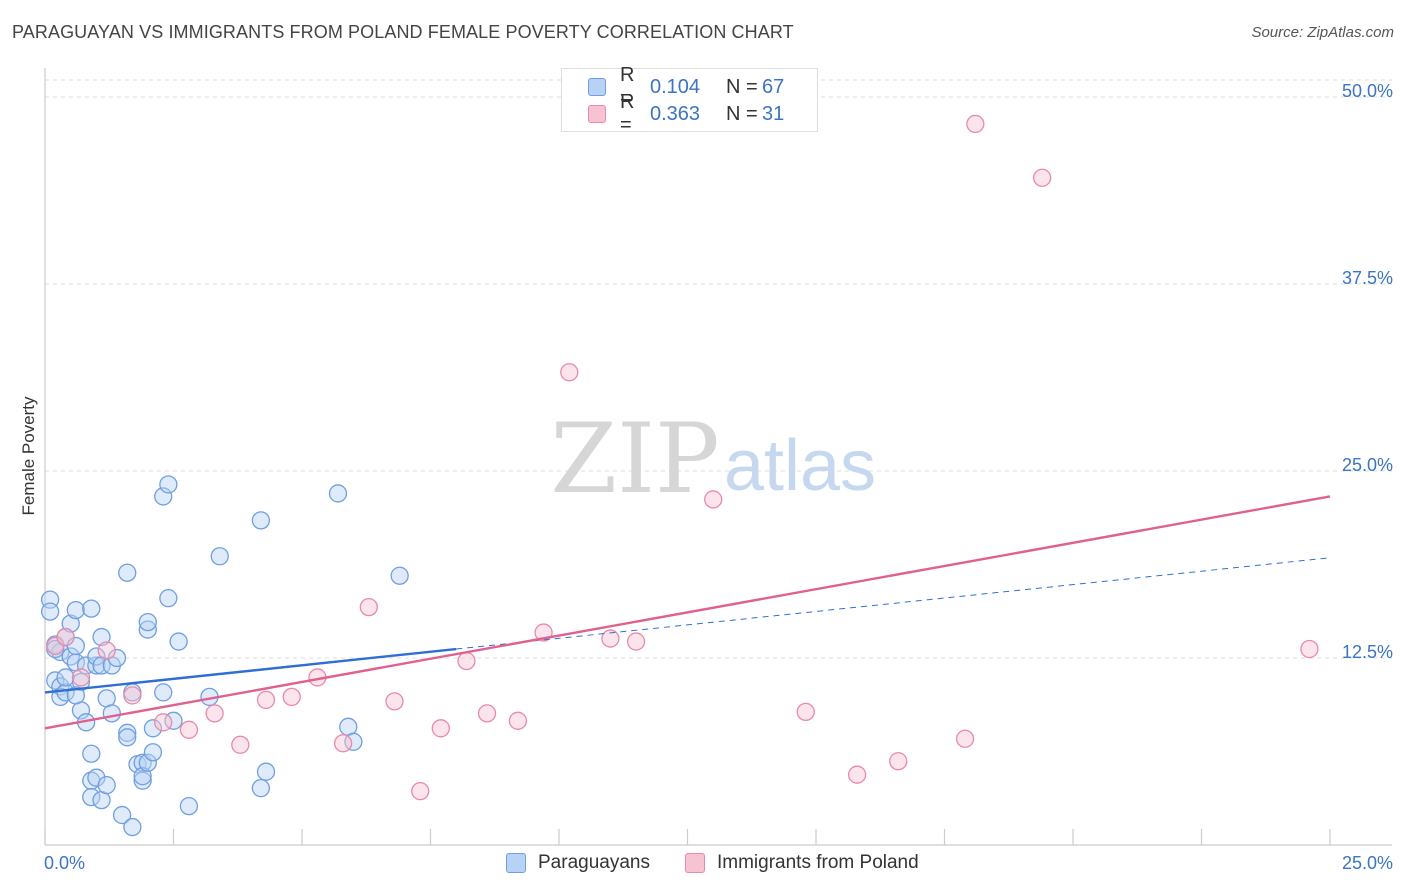 The image size is (1406, 892). Describe the element at coordinates (773, 113) in the screenshot. I see `legend-n-value: 31` at that location.